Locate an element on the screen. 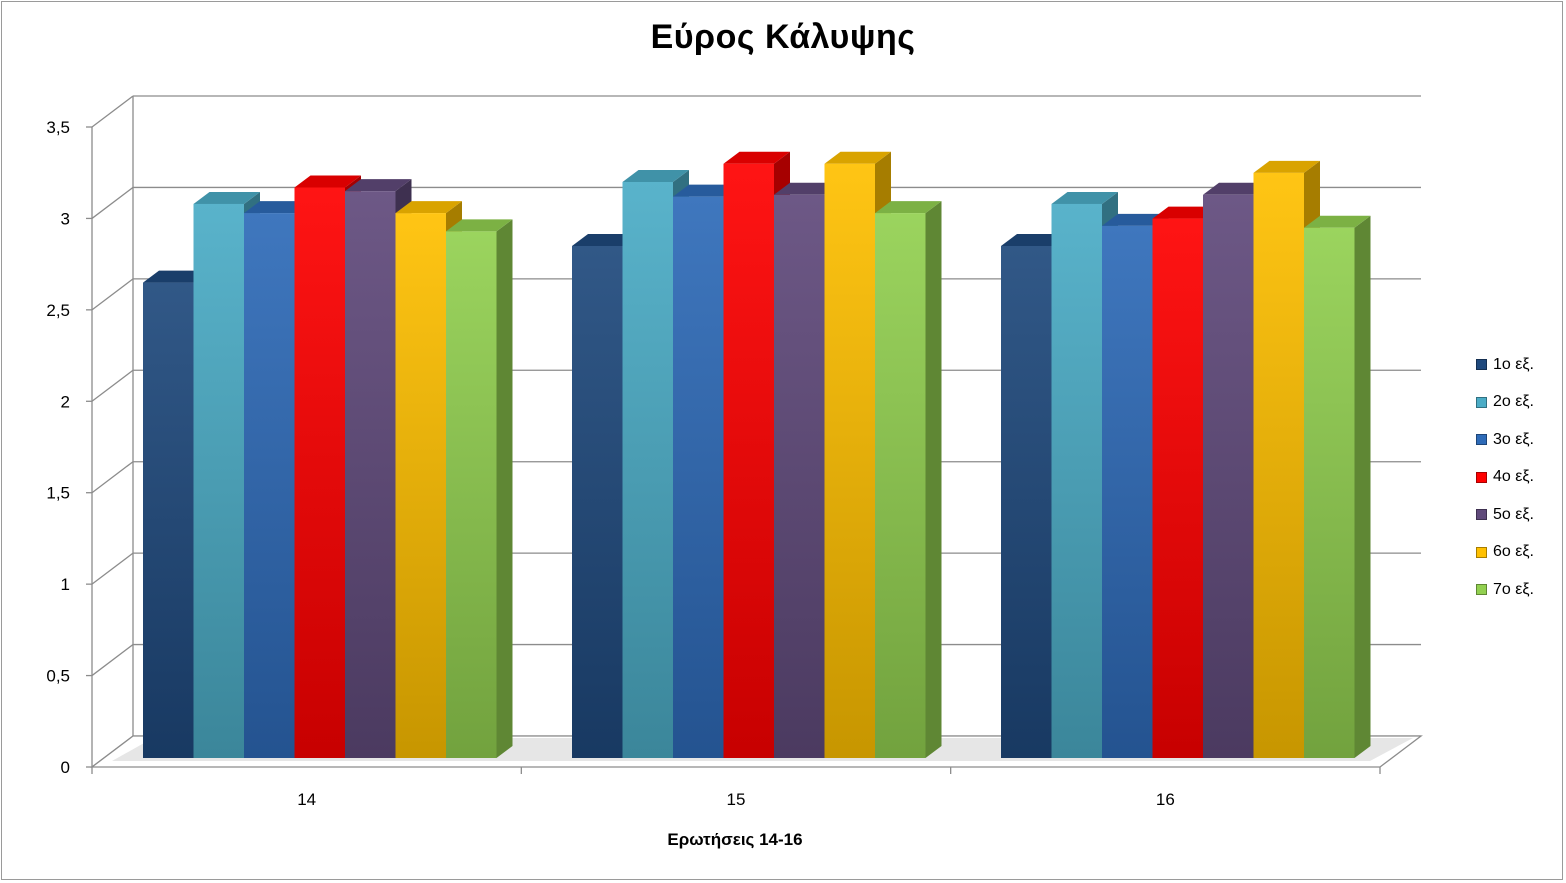 This screenshot has height=883, width=1566. legend-item: 5ο εξ. is located at coordinates (1520, 515).